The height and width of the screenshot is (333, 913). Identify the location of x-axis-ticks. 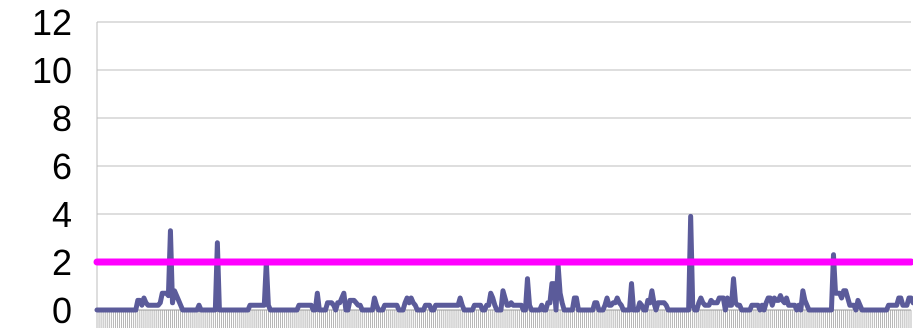
(504, 319).